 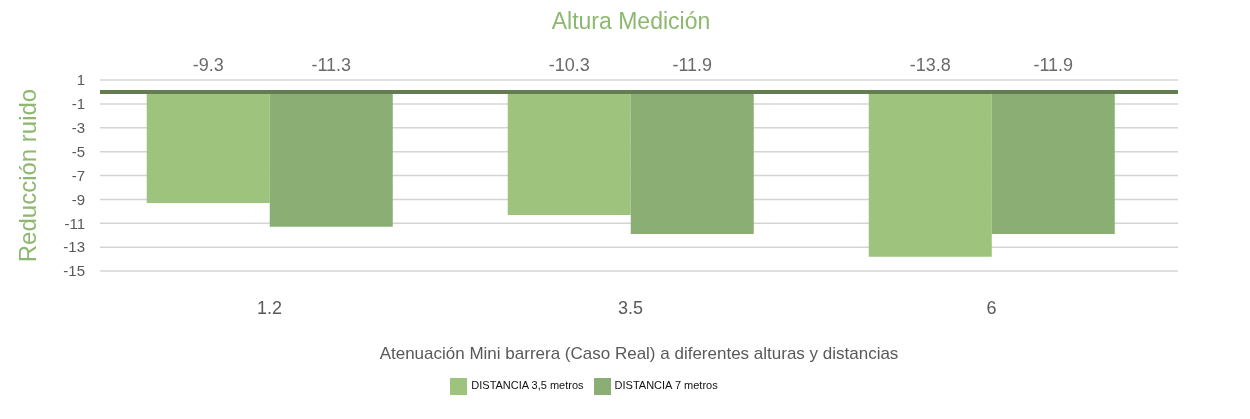 What do you see at coordinates (630, 307) in the screenshot?
I see `x-tick-label: 3.5` at bounding box center [630, 307].